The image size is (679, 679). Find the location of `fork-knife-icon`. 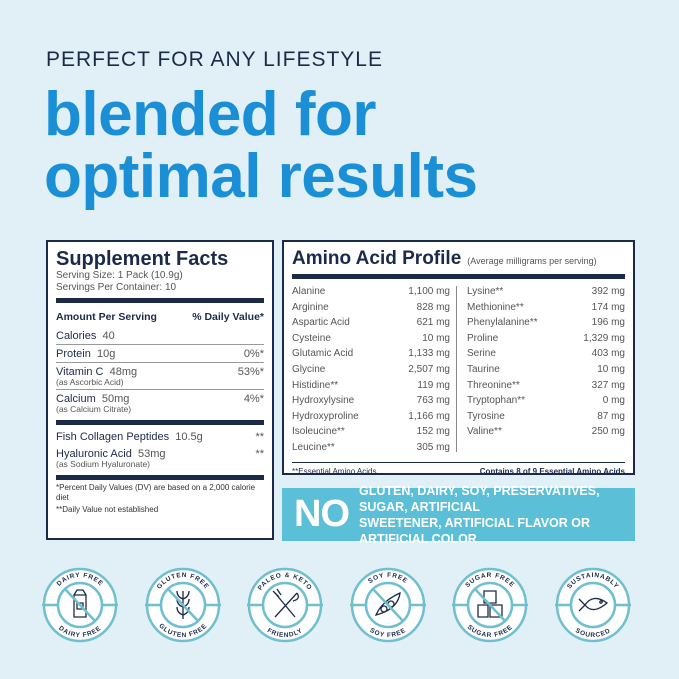

fork-knife-icon is located at coordinates (285, 603).